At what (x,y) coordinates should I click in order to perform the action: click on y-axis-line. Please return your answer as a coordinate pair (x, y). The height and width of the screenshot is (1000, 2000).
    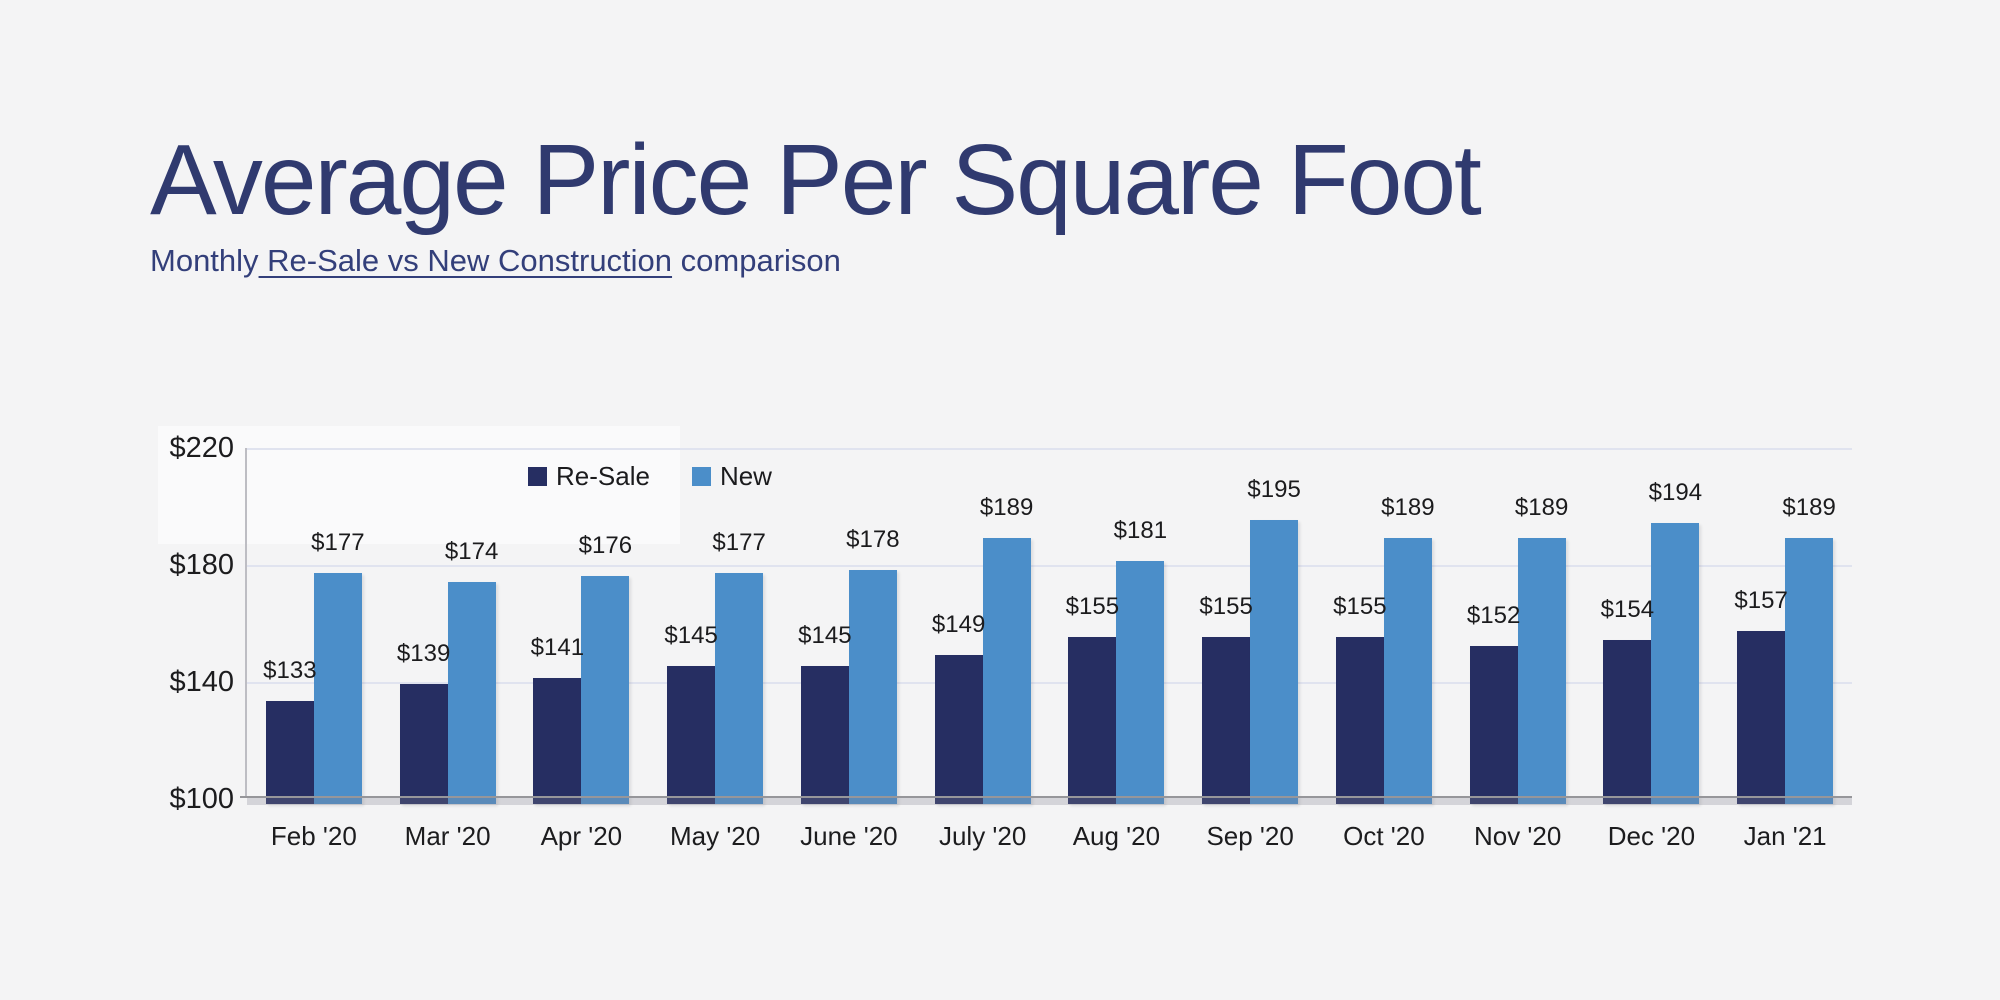
    Looking at the image, I should click on (246, 623).